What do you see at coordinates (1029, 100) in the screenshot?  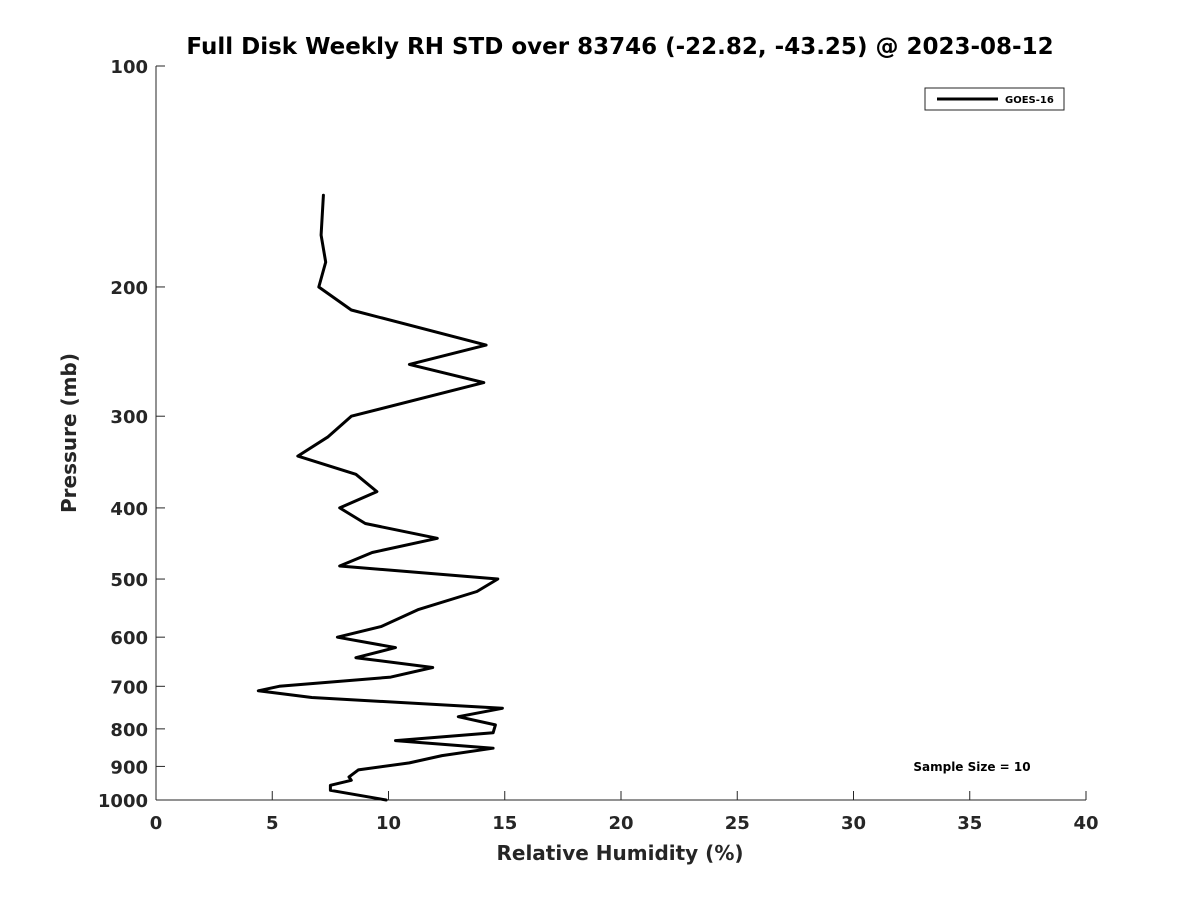 I see `legend-label: GOES-16` at bounding box center [1029, 100].